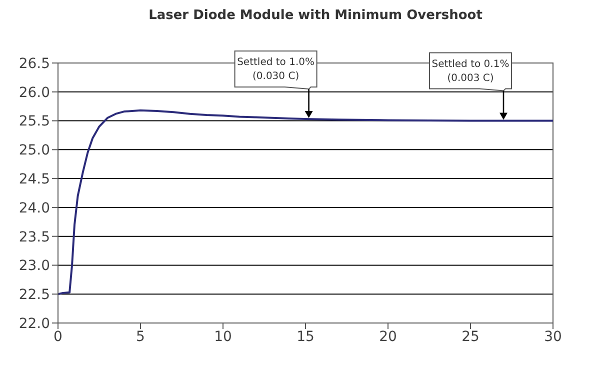 The image size is (591, 369). What do you see at coordinates (34, 324) in the screenshot?
I see `y-tick-label: 22.0` at bounding box center [34, 324].